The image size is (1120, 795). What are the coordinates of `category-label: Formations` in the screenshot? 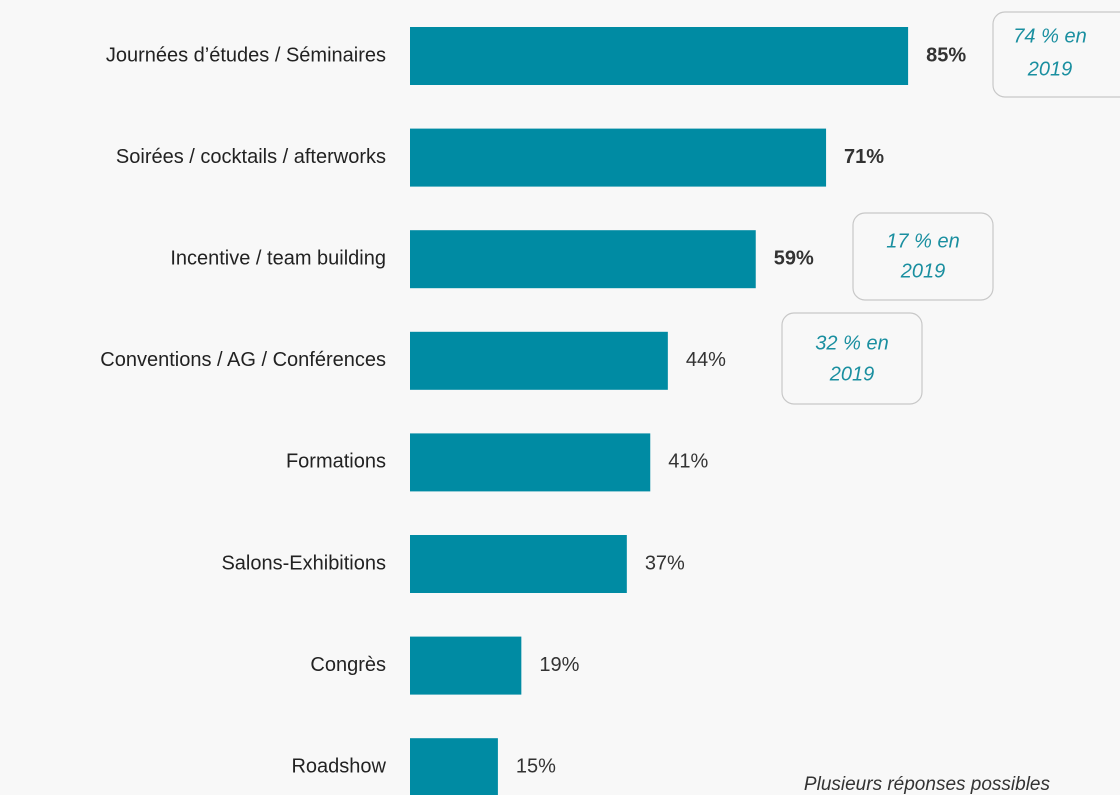 It's located at (336, 462).